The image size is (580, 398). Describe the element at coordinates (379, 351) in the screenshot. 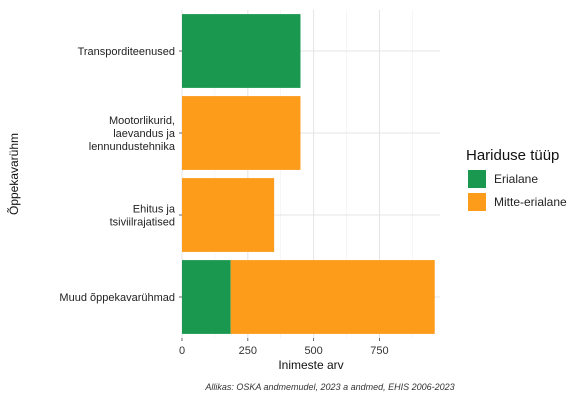

I see `x-tick-label: 750` at that location.